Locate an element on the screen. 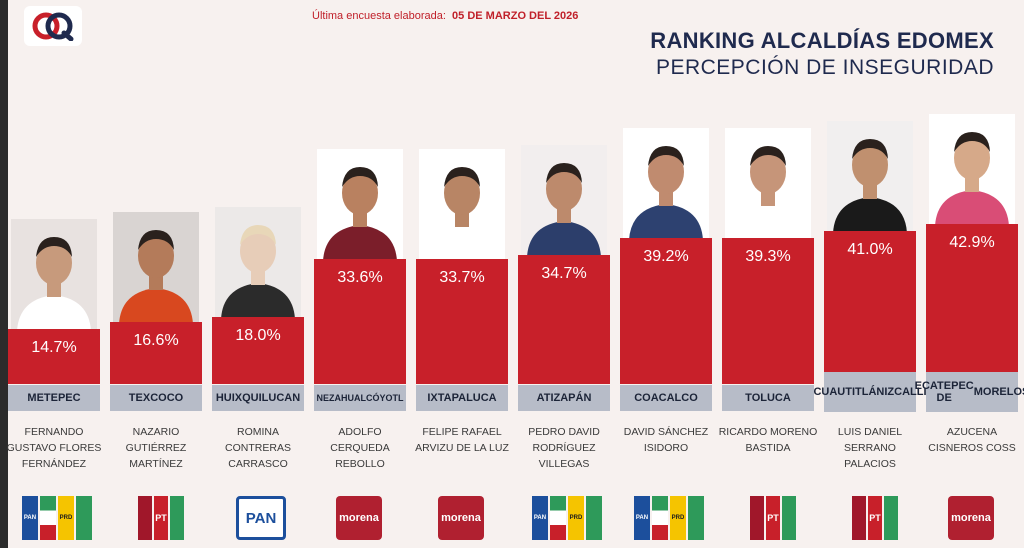 This screenshot has width=1024, height=548. category-label: CUAUTITLÁN IZCALLI is located at coordinates (870, 392).